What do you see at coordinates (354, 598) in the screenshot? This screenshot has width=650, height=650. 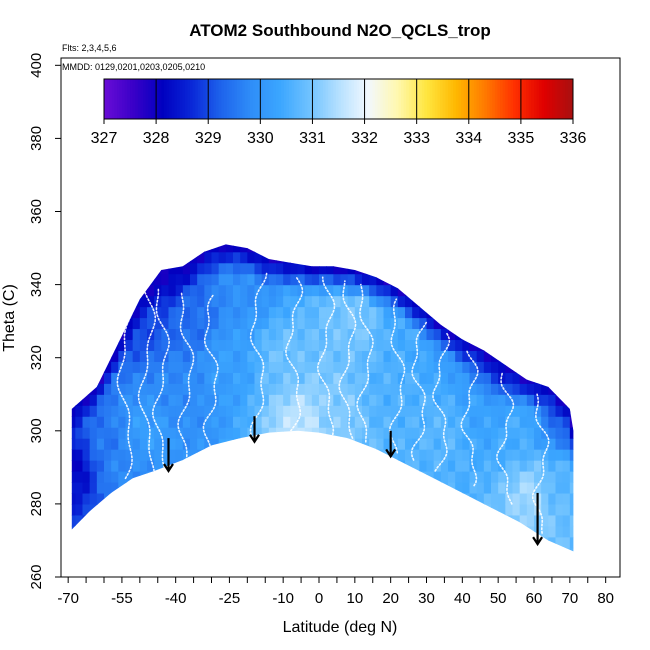 I see `x-tick-label: 10` at bounding box center [354, 598].